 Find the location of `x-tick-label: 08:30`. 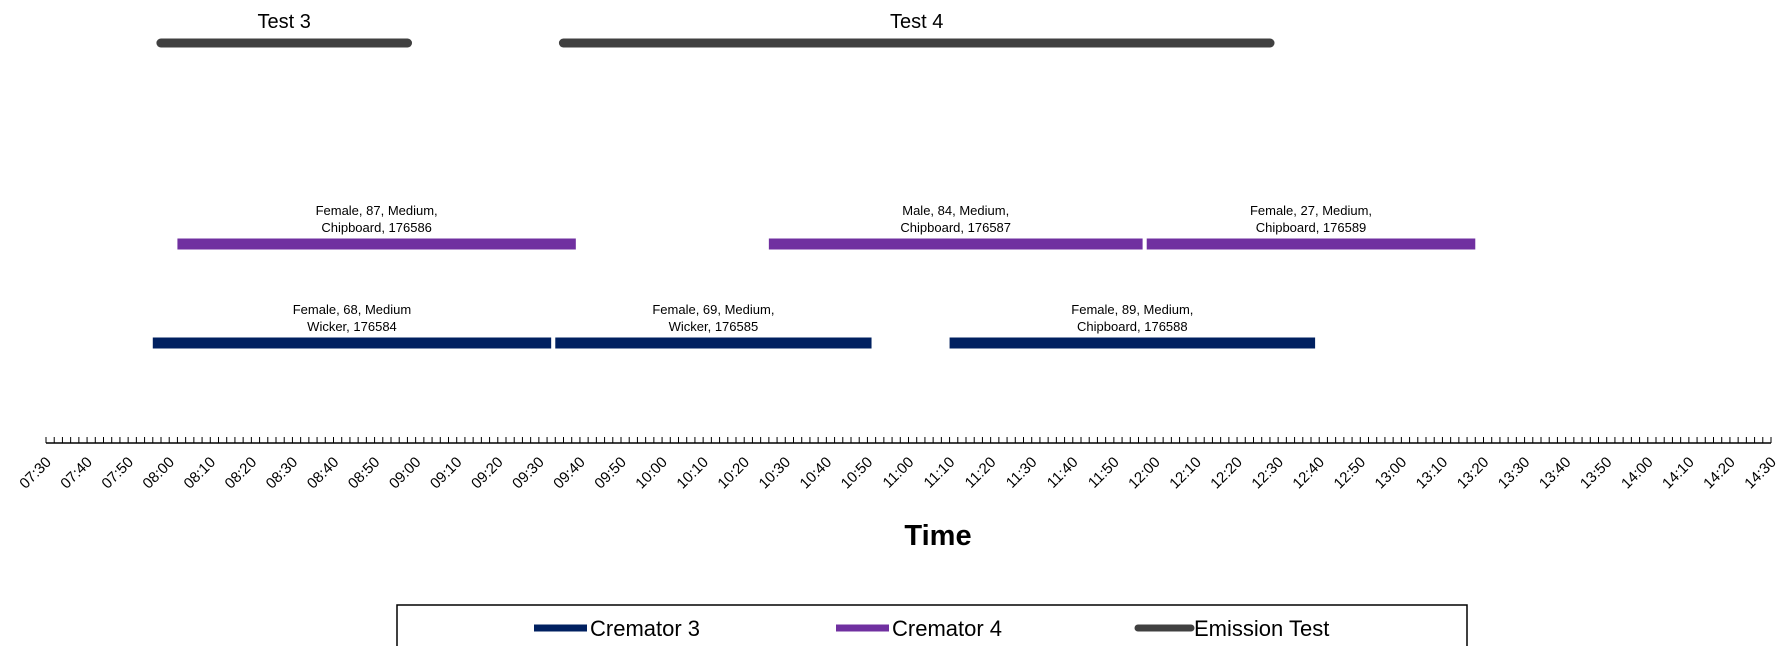

x-tick-label: 08:30 is located at coordinates (282, 473).